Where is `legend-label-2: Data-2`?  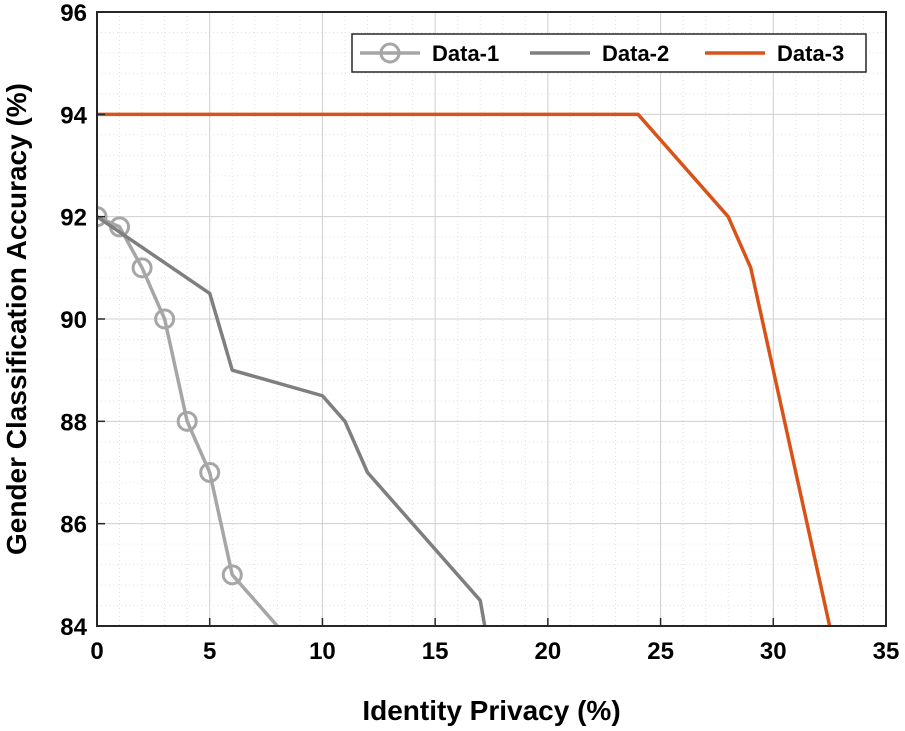
legend-label-2: Data-2 is located at coordinates (635, 53).